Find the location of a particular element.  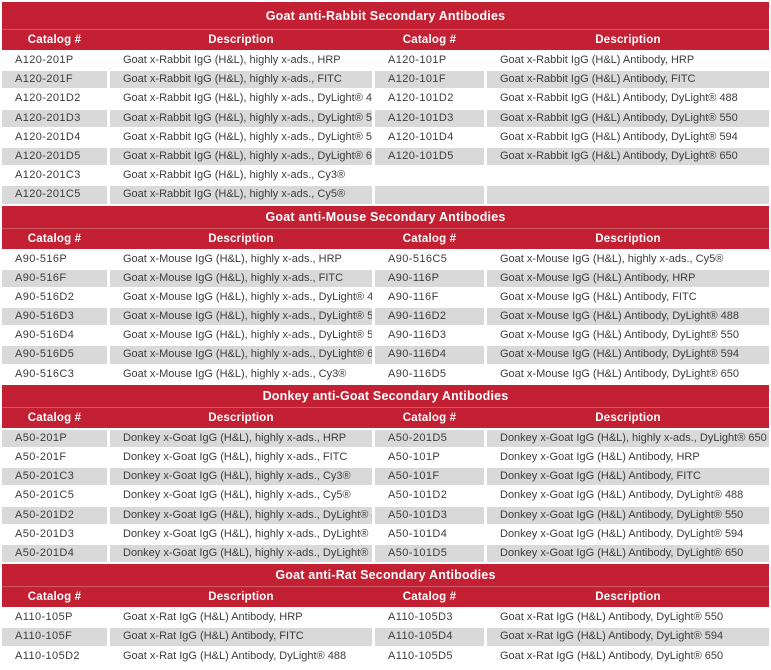

catalog-cell: A120-201D5 is located at coordinates (54, 156).